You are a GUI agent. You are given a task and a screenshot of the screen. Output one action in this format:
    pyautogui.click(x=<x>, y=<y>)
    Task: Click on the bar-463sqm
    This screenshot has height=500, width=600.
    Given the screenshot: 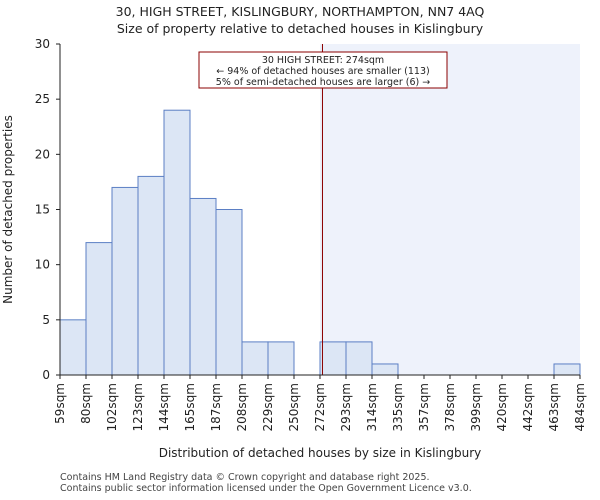 What is the action you would take?
    pyautogui.click(x=567, y=369)
    